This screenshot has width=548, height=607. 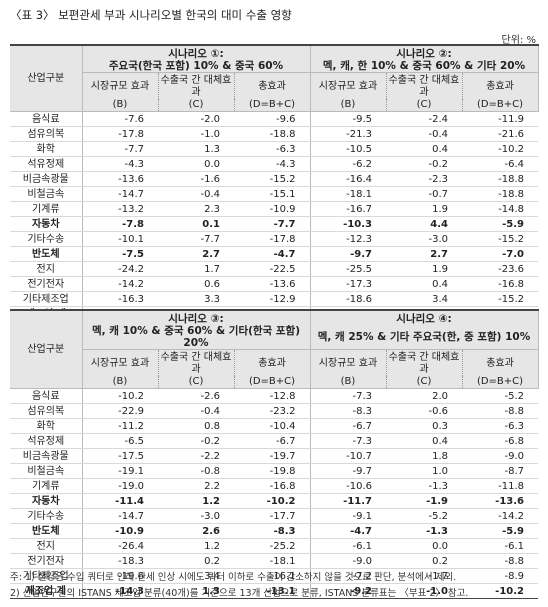 What do you see at coordinates (272, 209) in the screenshot?
I see `value-cell: -10.9` at bounding box center [272, 209].